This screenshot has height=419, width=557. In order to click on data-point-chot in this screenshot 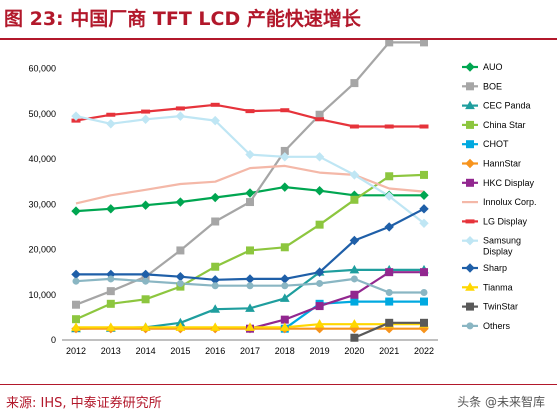, I will do `click(389, 301)`.